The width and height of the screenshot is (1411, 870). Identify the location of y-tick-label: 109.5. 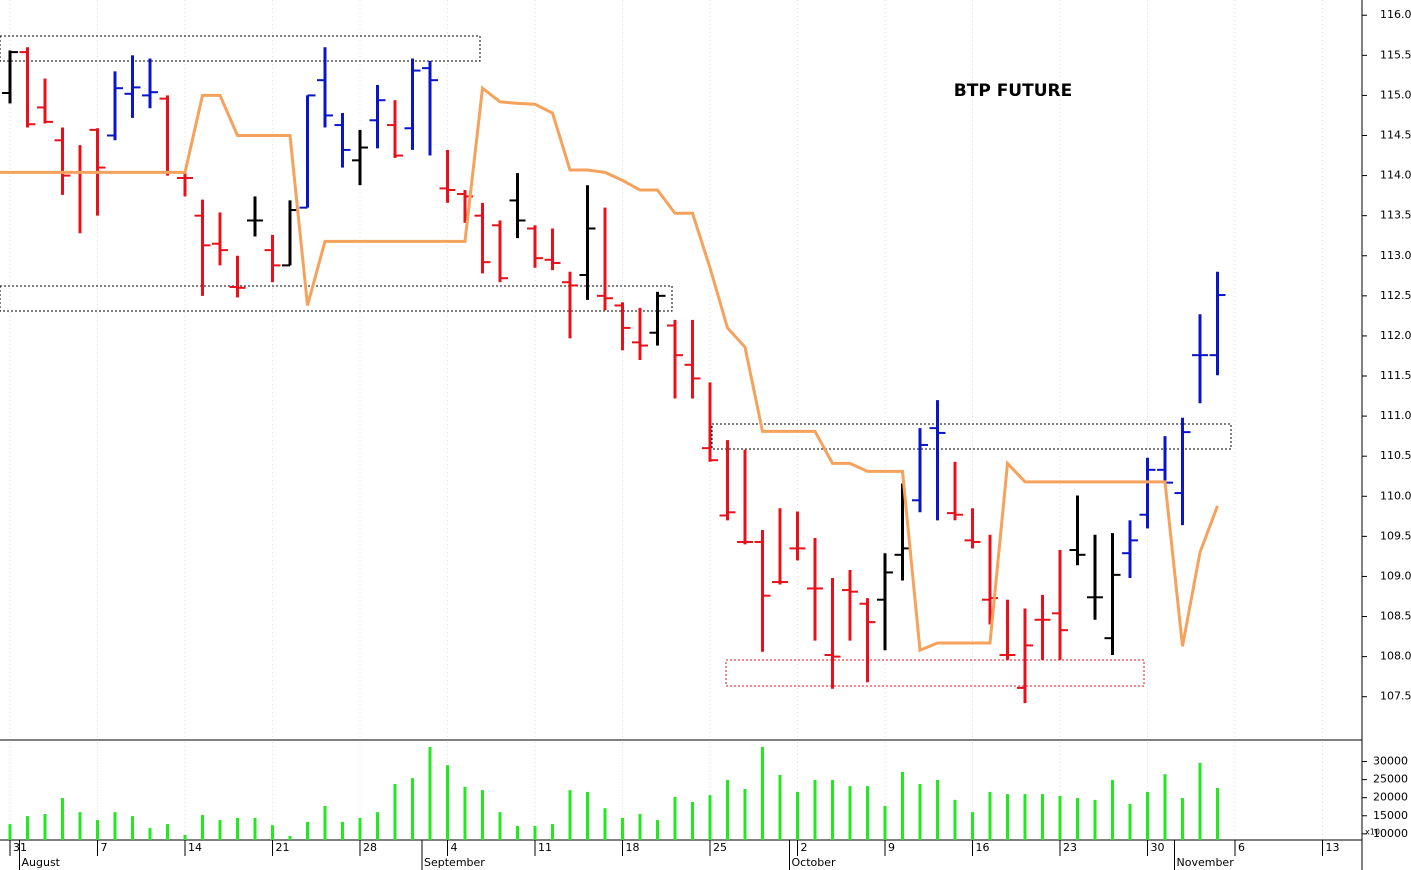
(1395, 535).